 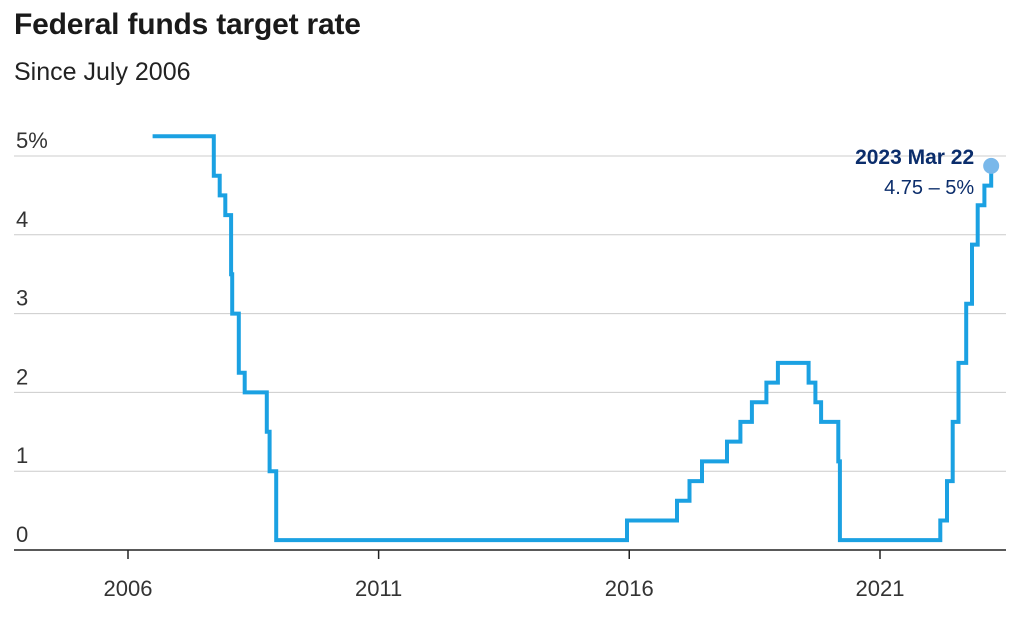 What do you see at coordinates (880, 588) in the screenshot?
I see `x-tick-label: 2021` at bounding box center [880, 588].